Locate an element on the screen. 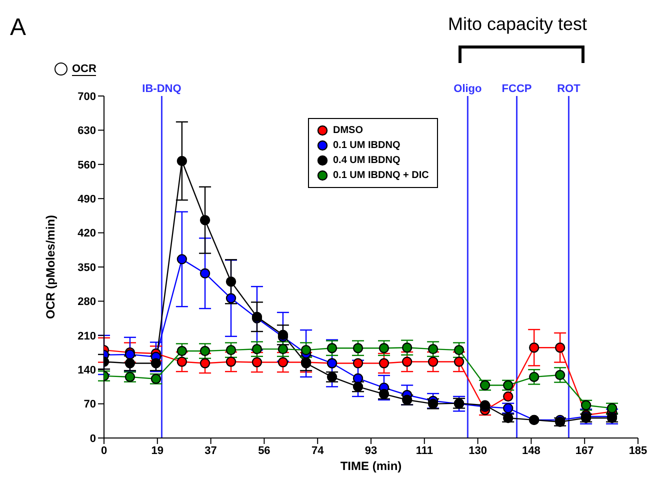 The width and height of the screenshot is (662, 478). legend-label: 0.1 UM IBDNQ + DIC is located at coordinates (381, 176).